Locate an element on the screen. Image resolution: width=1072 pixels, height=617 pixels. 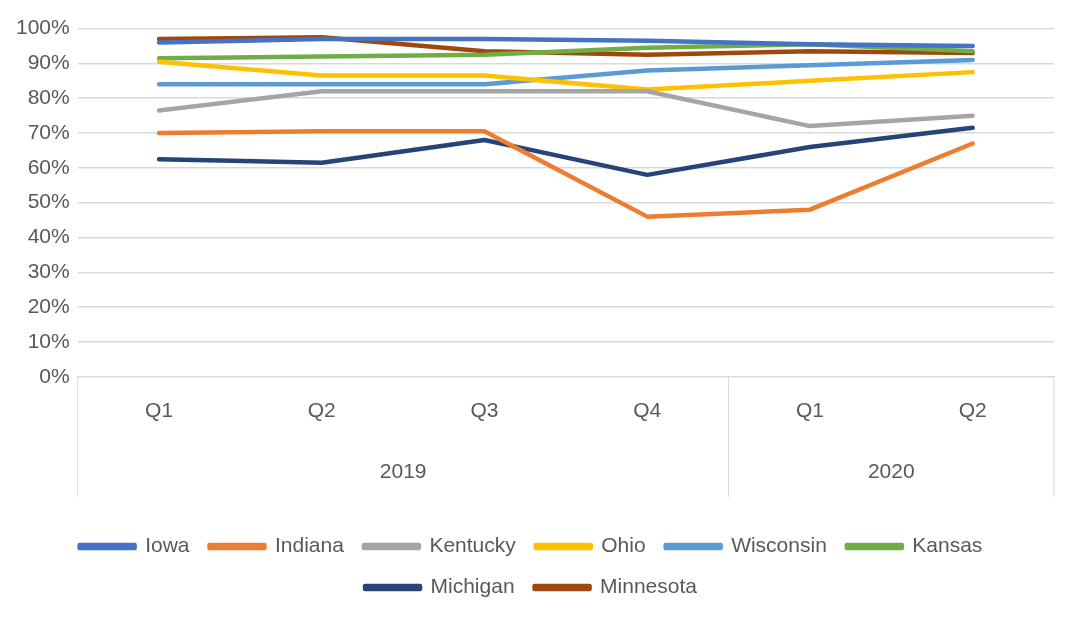
y-tick-label: 10% is located at coordinates (48, 340).